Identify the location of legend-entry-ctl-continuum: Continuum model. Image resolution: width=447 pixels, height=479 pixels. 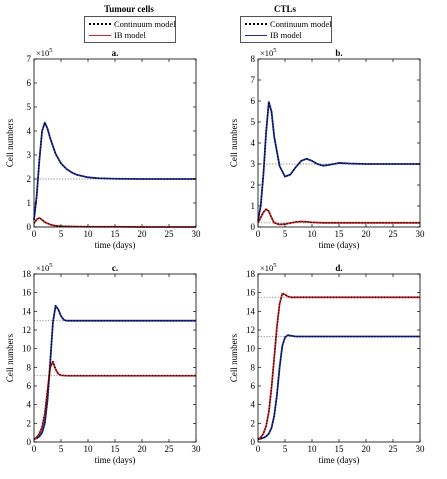
(288, 24).